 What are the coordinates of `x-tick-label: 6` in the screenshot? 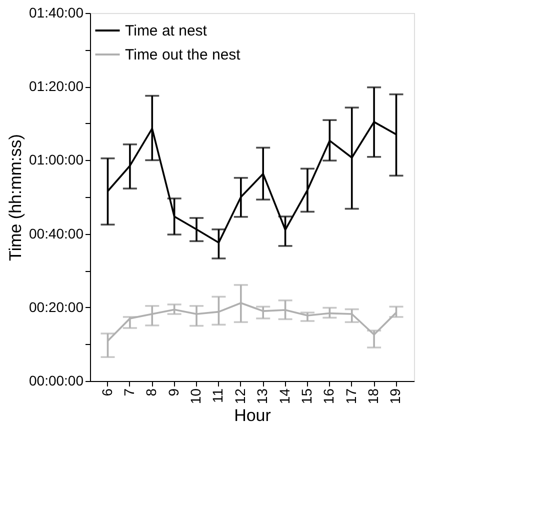 It's located at (106, 392).